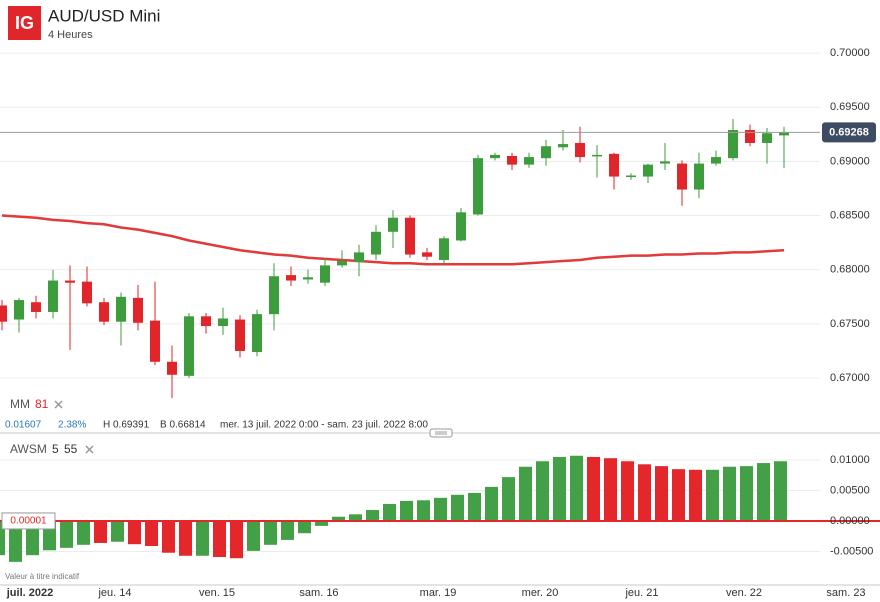 Image resolution: width=880 pixels, height=602 pixels. What do you see at coordinates (28, 449) in the screenshot?
I see `indicator-name: AWSM` at bounding box center [28, 449].